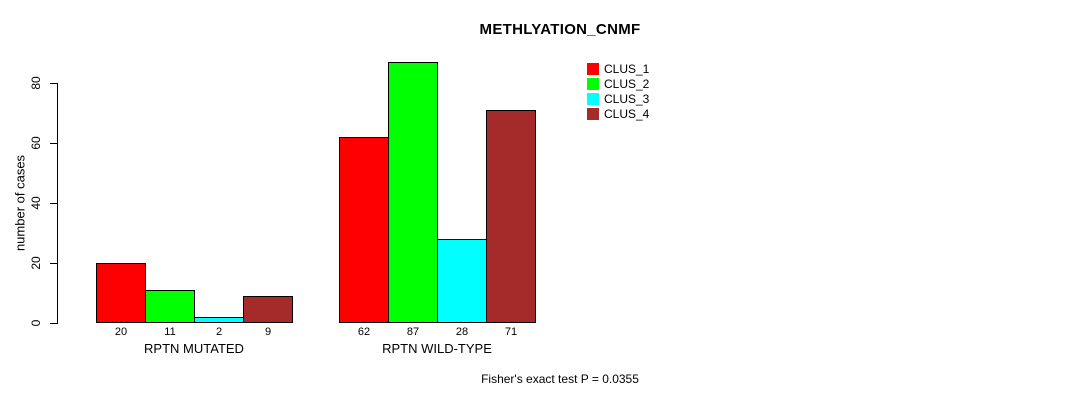  What do you see at coordinates (36, 203) in the screenshot?
I see `y-tick-label: 40` at bounding box center [36, 203].